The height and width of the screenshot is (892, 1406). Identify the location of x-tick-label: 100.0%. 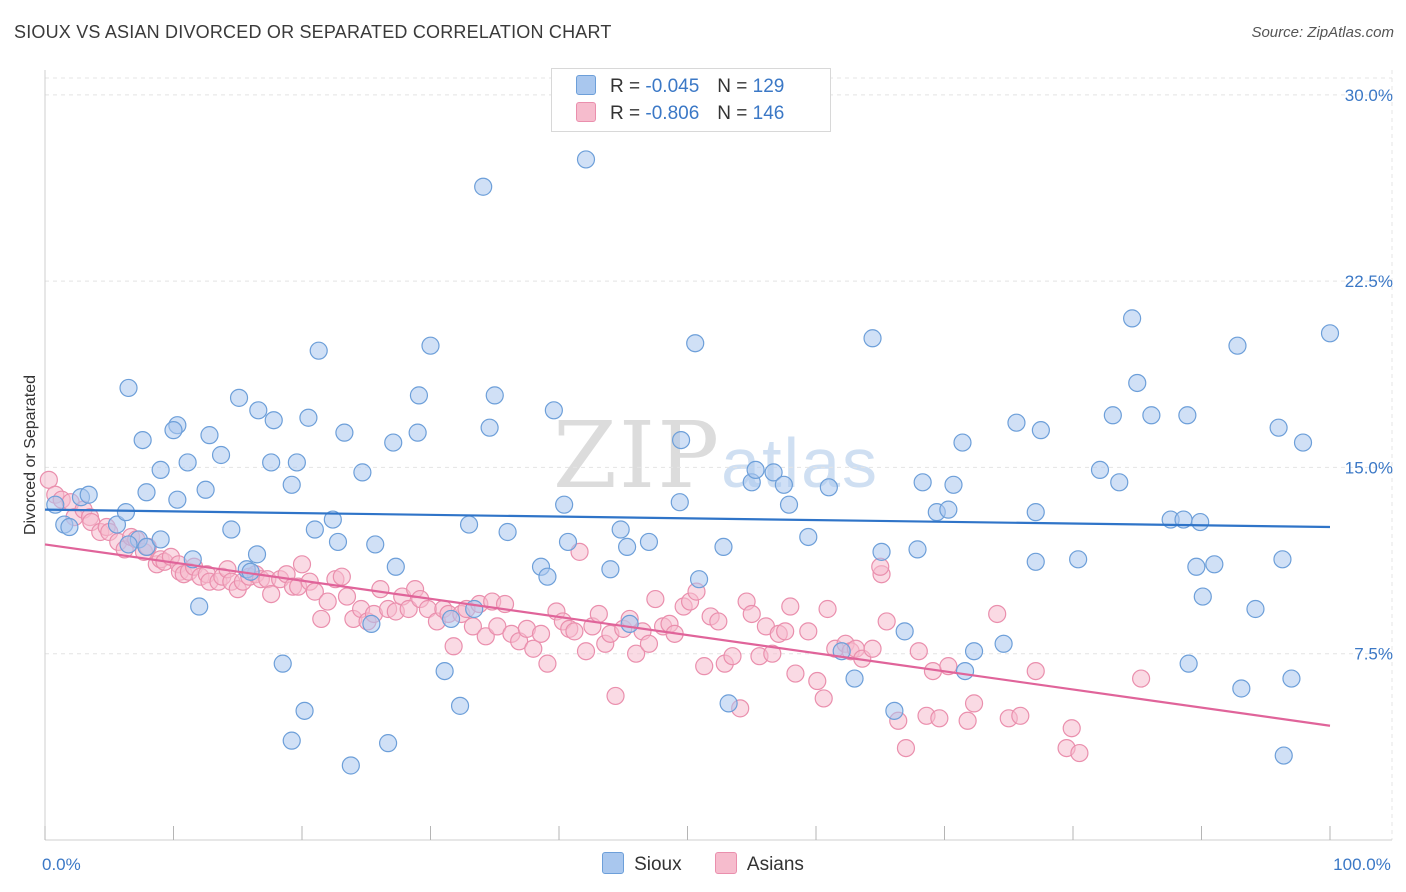
(1362, 864).